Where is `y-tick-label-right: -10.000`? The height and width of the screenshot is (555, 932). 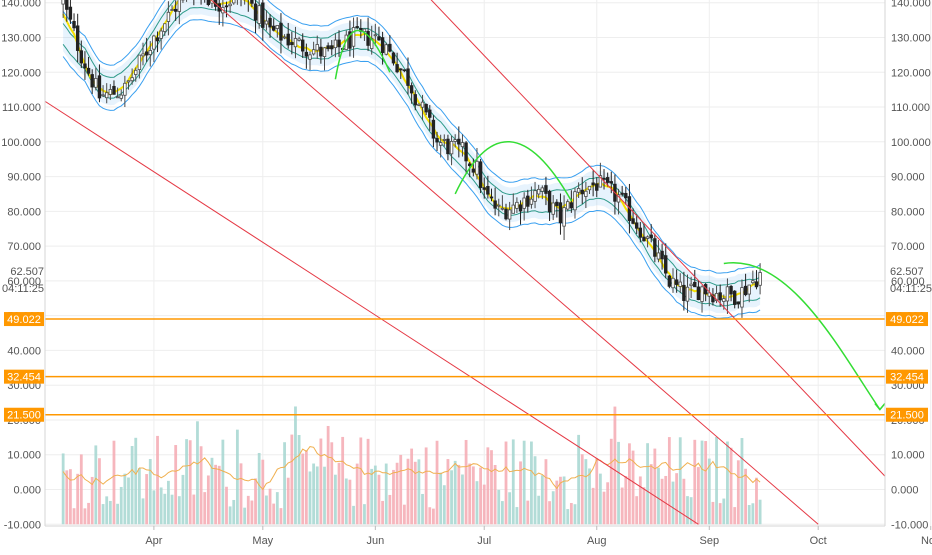
y-tick-label-right: -10.000 is located at coordinates (909, 525).